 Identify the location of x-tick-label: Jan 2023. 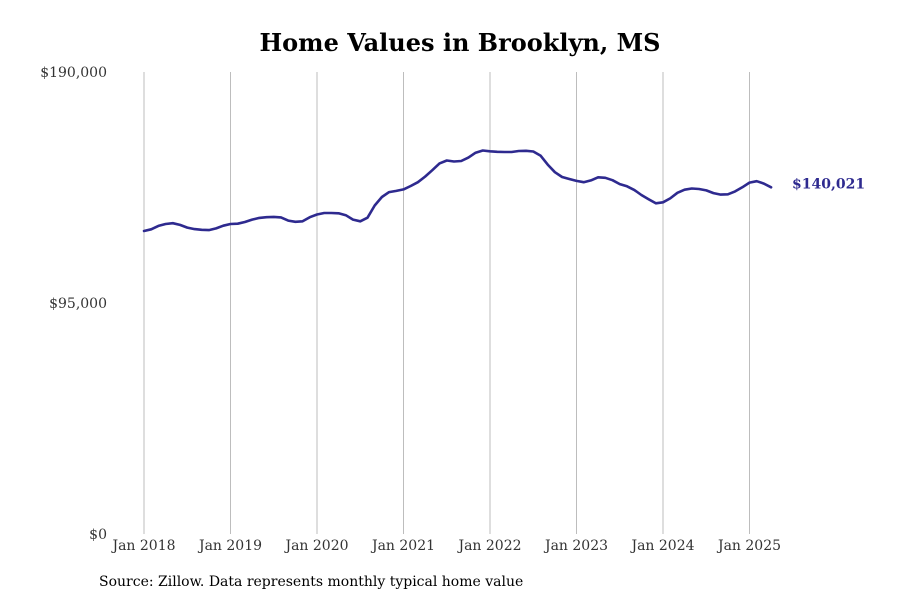
(575, 546).